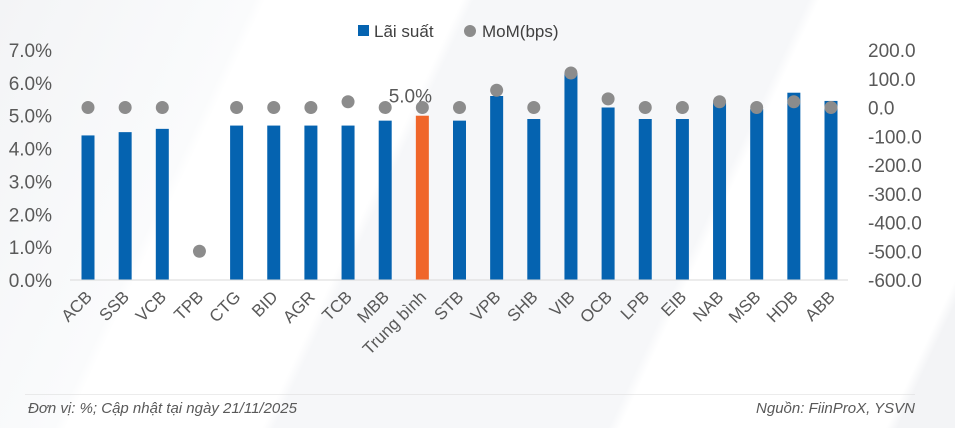  What do you see at coordinates (336, 305) in the screenshot?
I see `x-tick-label: TCB` at bounding box center [336, 305].